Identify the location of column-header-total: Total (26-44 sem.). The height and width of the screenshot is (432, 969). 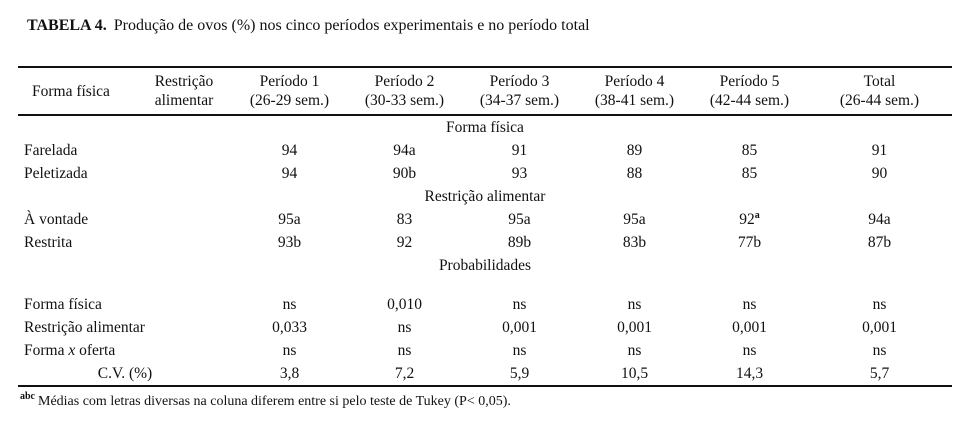
(879, 91).